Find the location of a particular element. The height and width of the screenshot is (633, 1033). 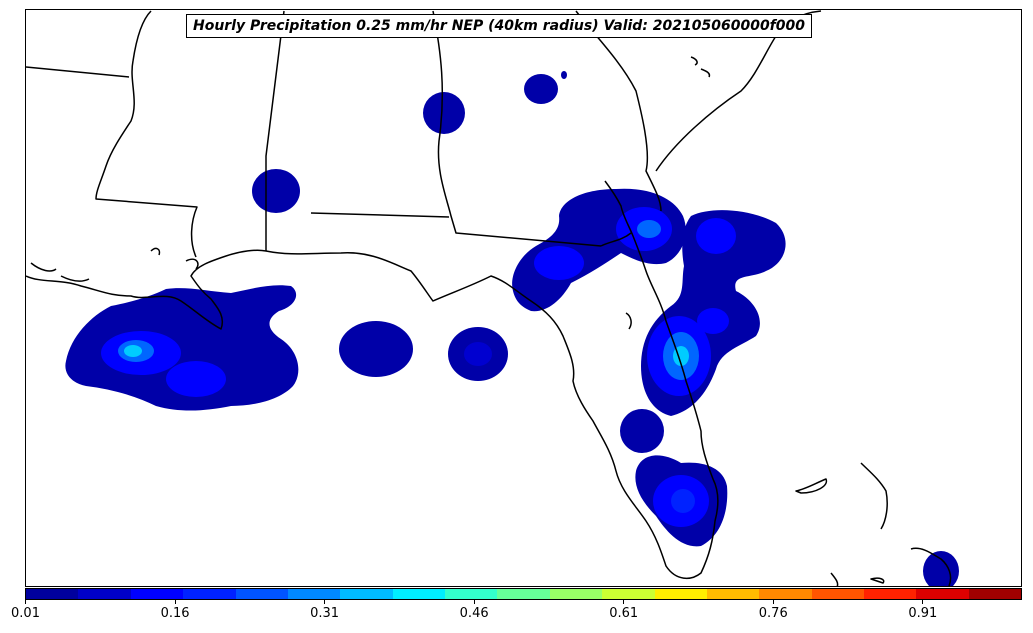

precip-blob-tampa is located at coordinates (642, 431).